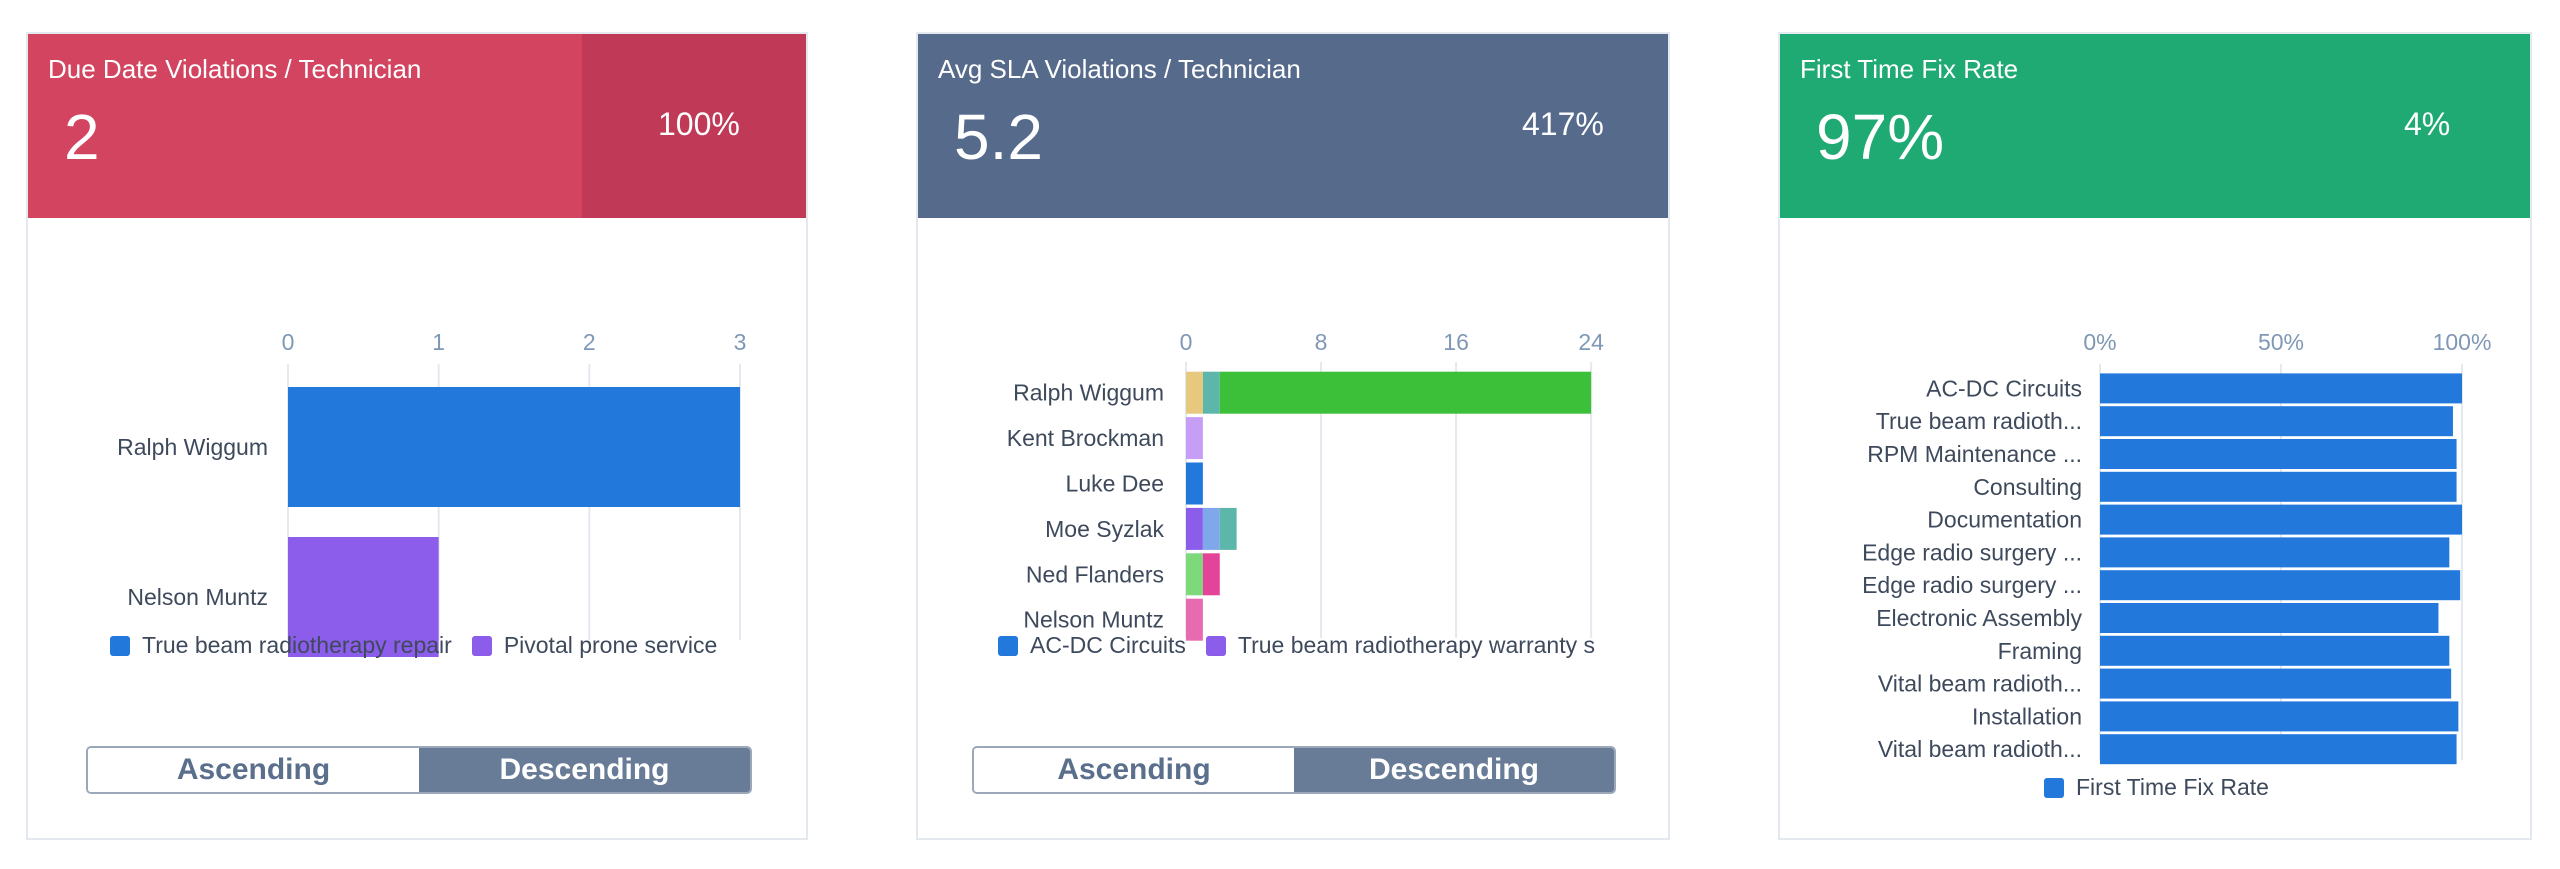 This screenshot has width=2560, height=869. What do you see at coordinates (2462, 342) in the screenshot?
I see `x-tick-label: 100%` at bounding box center [2462, 342].